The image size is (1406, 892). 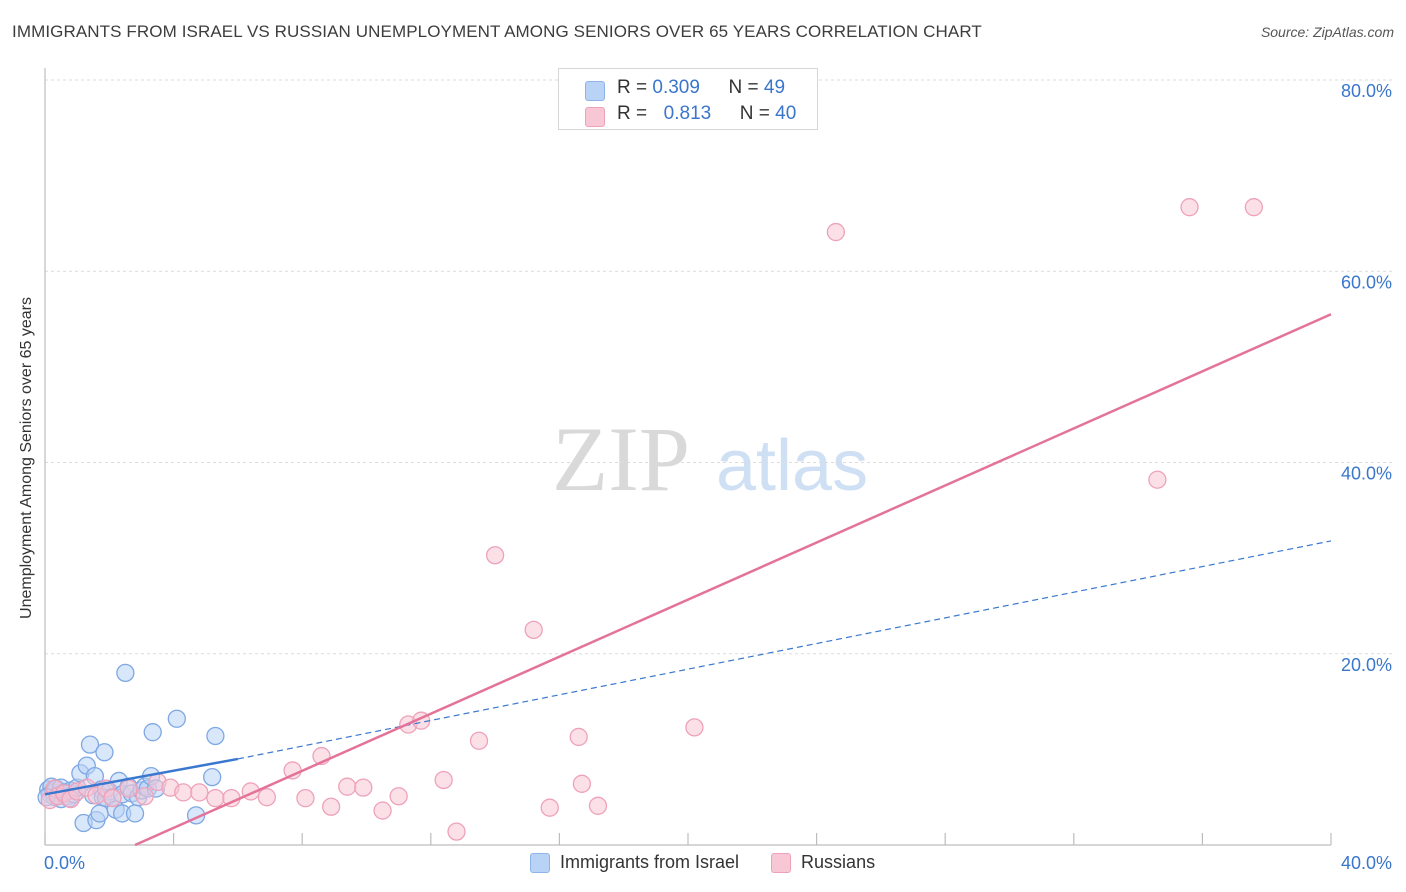 What do you see at coordinates (141, 776) in the screenshot?
I see `israel-trend-line` at bounding box center [141, 776].